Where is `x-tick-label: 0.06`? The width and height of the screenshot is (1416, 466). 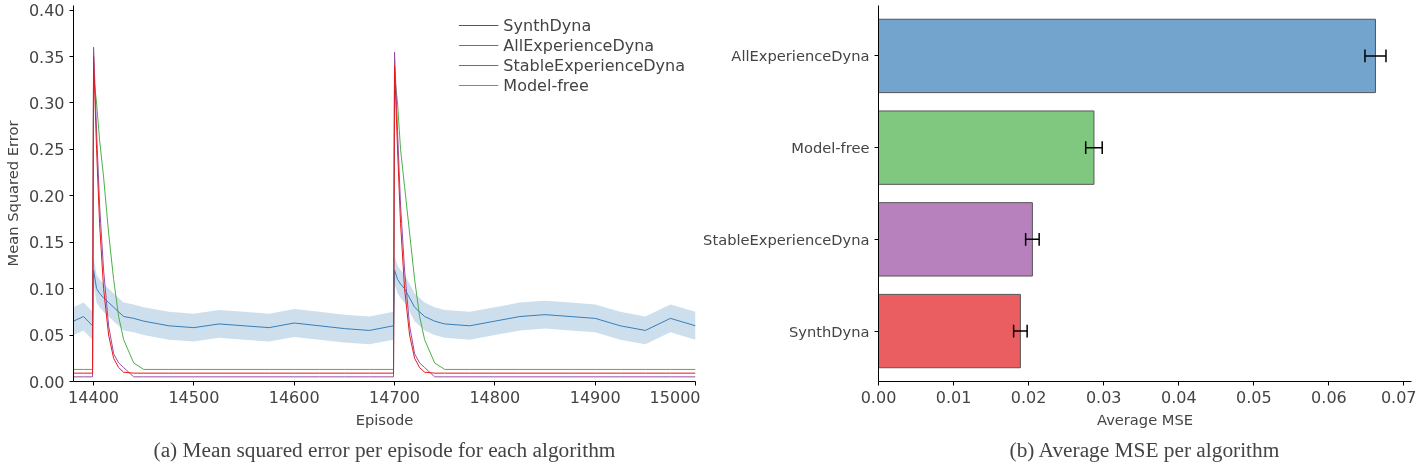
x-tick-label: 0.06 is located at coordinates (1329, 397).